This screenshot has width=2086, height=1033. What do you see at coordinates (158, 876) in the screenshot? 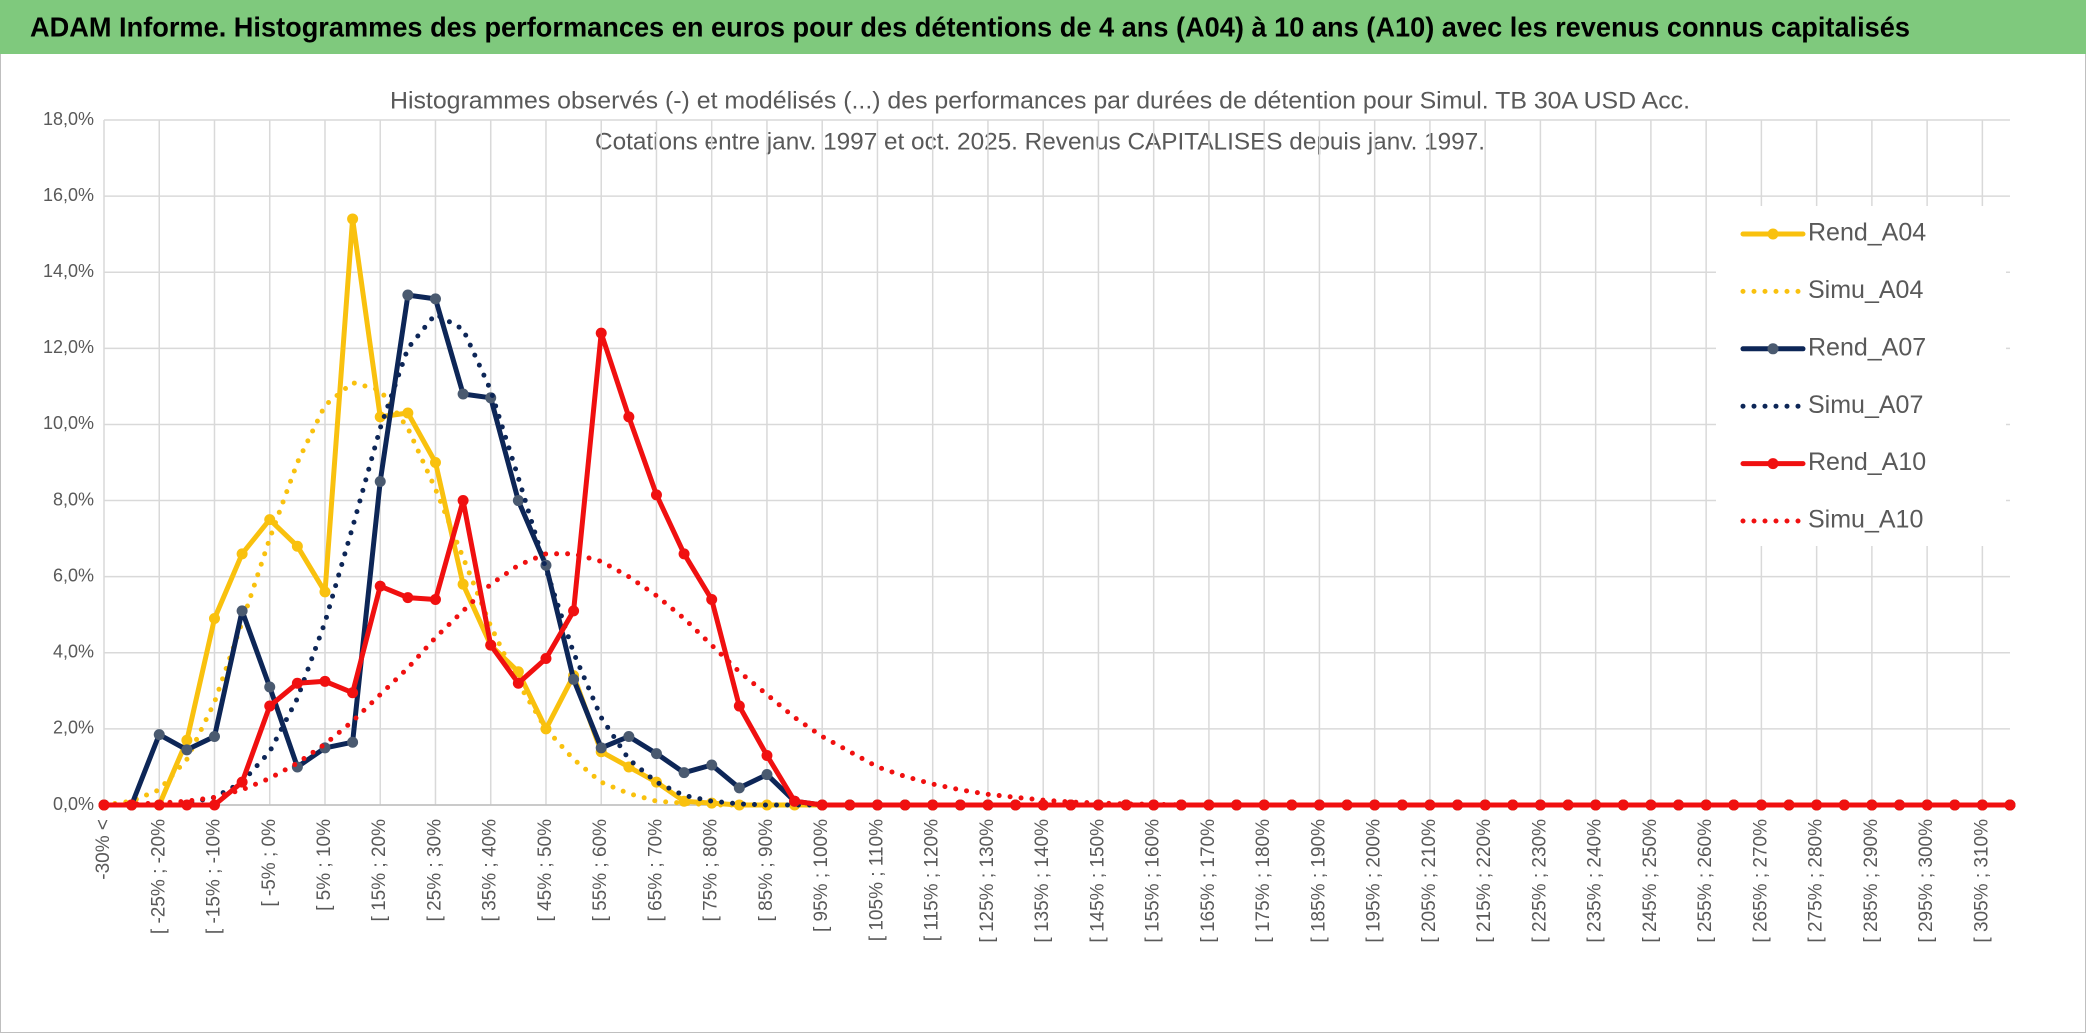
I see `x-tick-label: [ -25% ; -20%` at bounding box center [158, 876].